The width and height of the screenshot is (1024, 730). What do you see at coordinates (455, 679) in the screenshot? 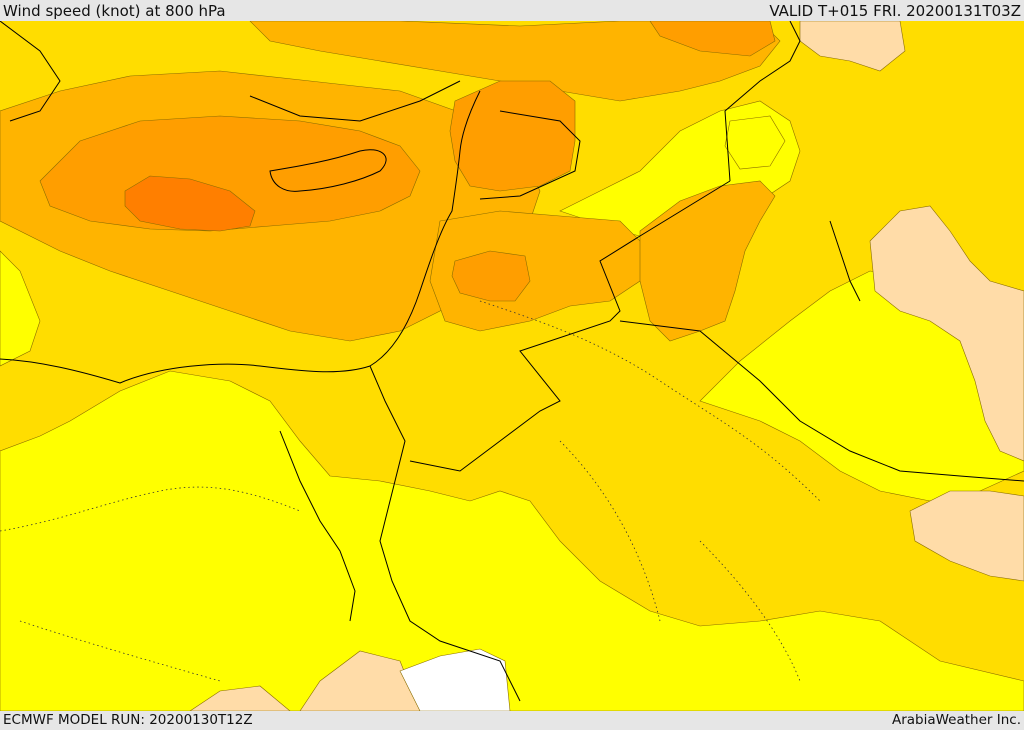
I see `field-no-data` at bounding box center [455, 679].